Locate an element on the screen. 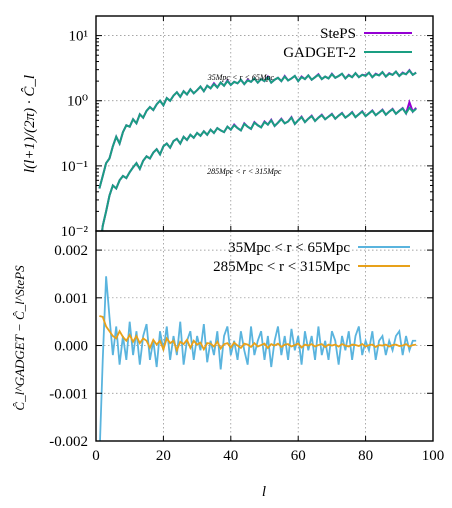  bottom-y-tick-label: -0.001 is located at coordinates (68, 394).